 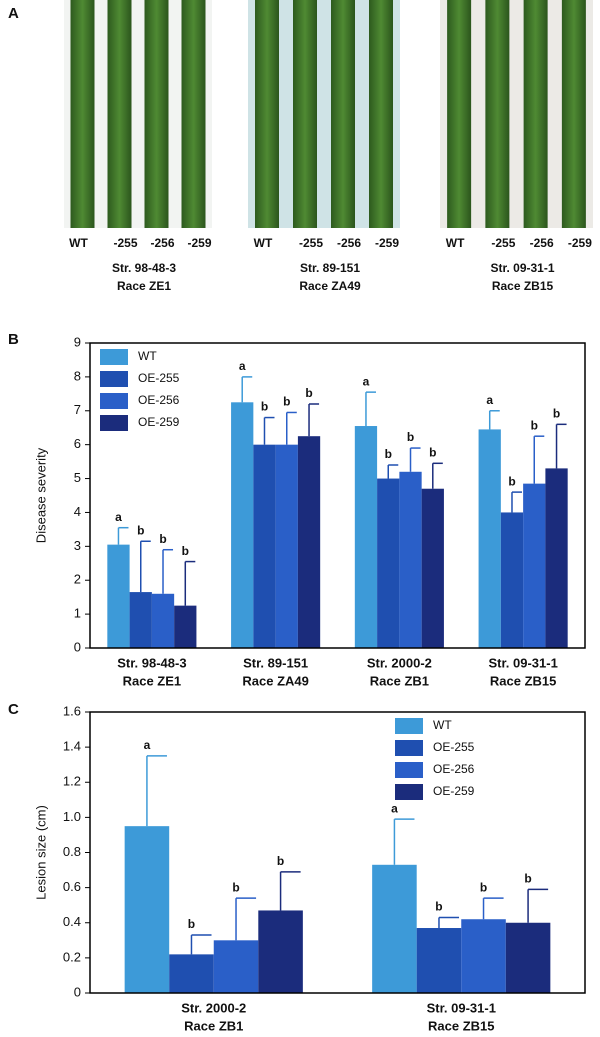 What do you see at coordinates (13, 13) in the screenshot?
I see `panel-label: A` at bounding box center [13, 13].